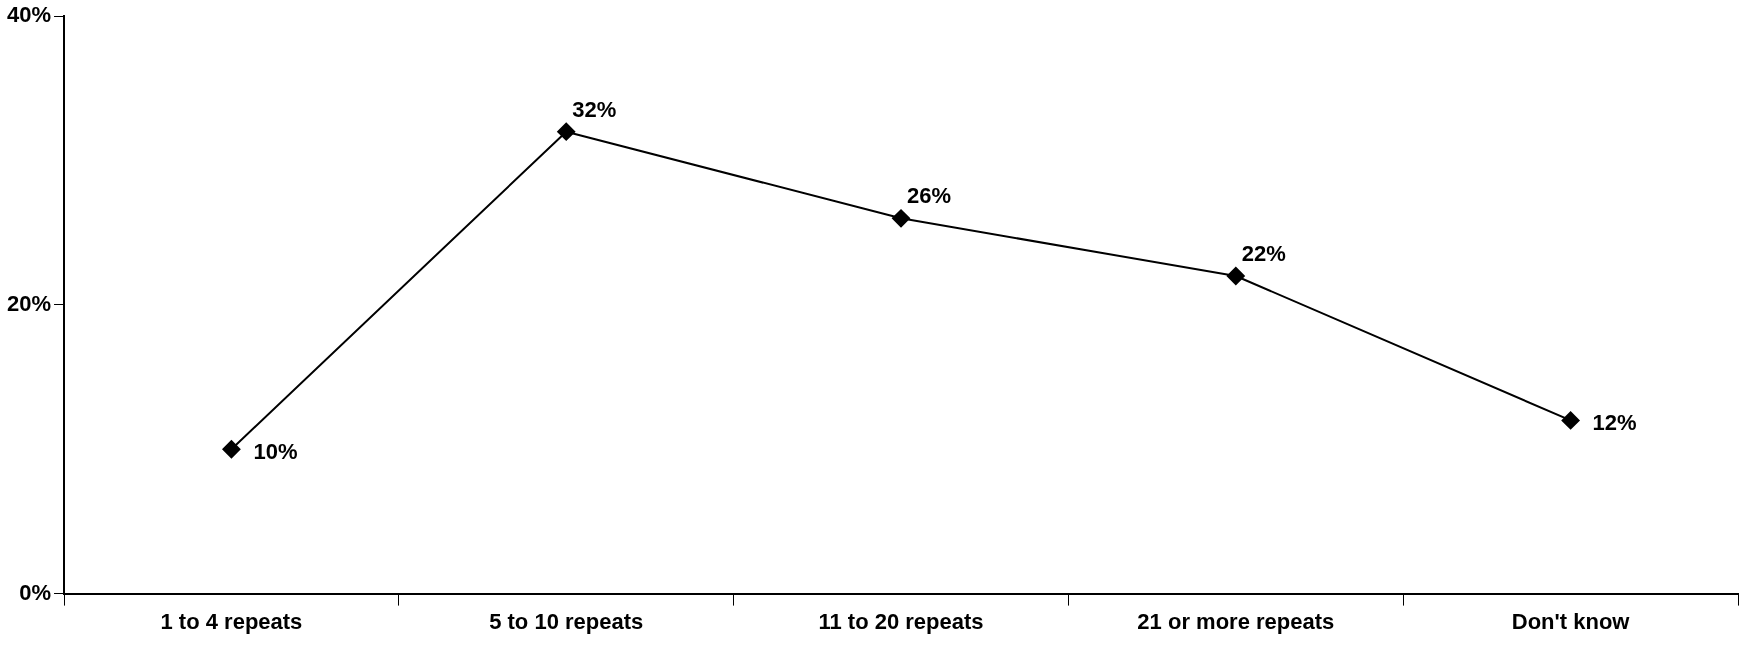 The height and width of the screenshot is (646, 1748). What do you see at coordinates (1614, 423) in the screenshot?
I see `data-label: 12%` at bounding box center [1614, 423].